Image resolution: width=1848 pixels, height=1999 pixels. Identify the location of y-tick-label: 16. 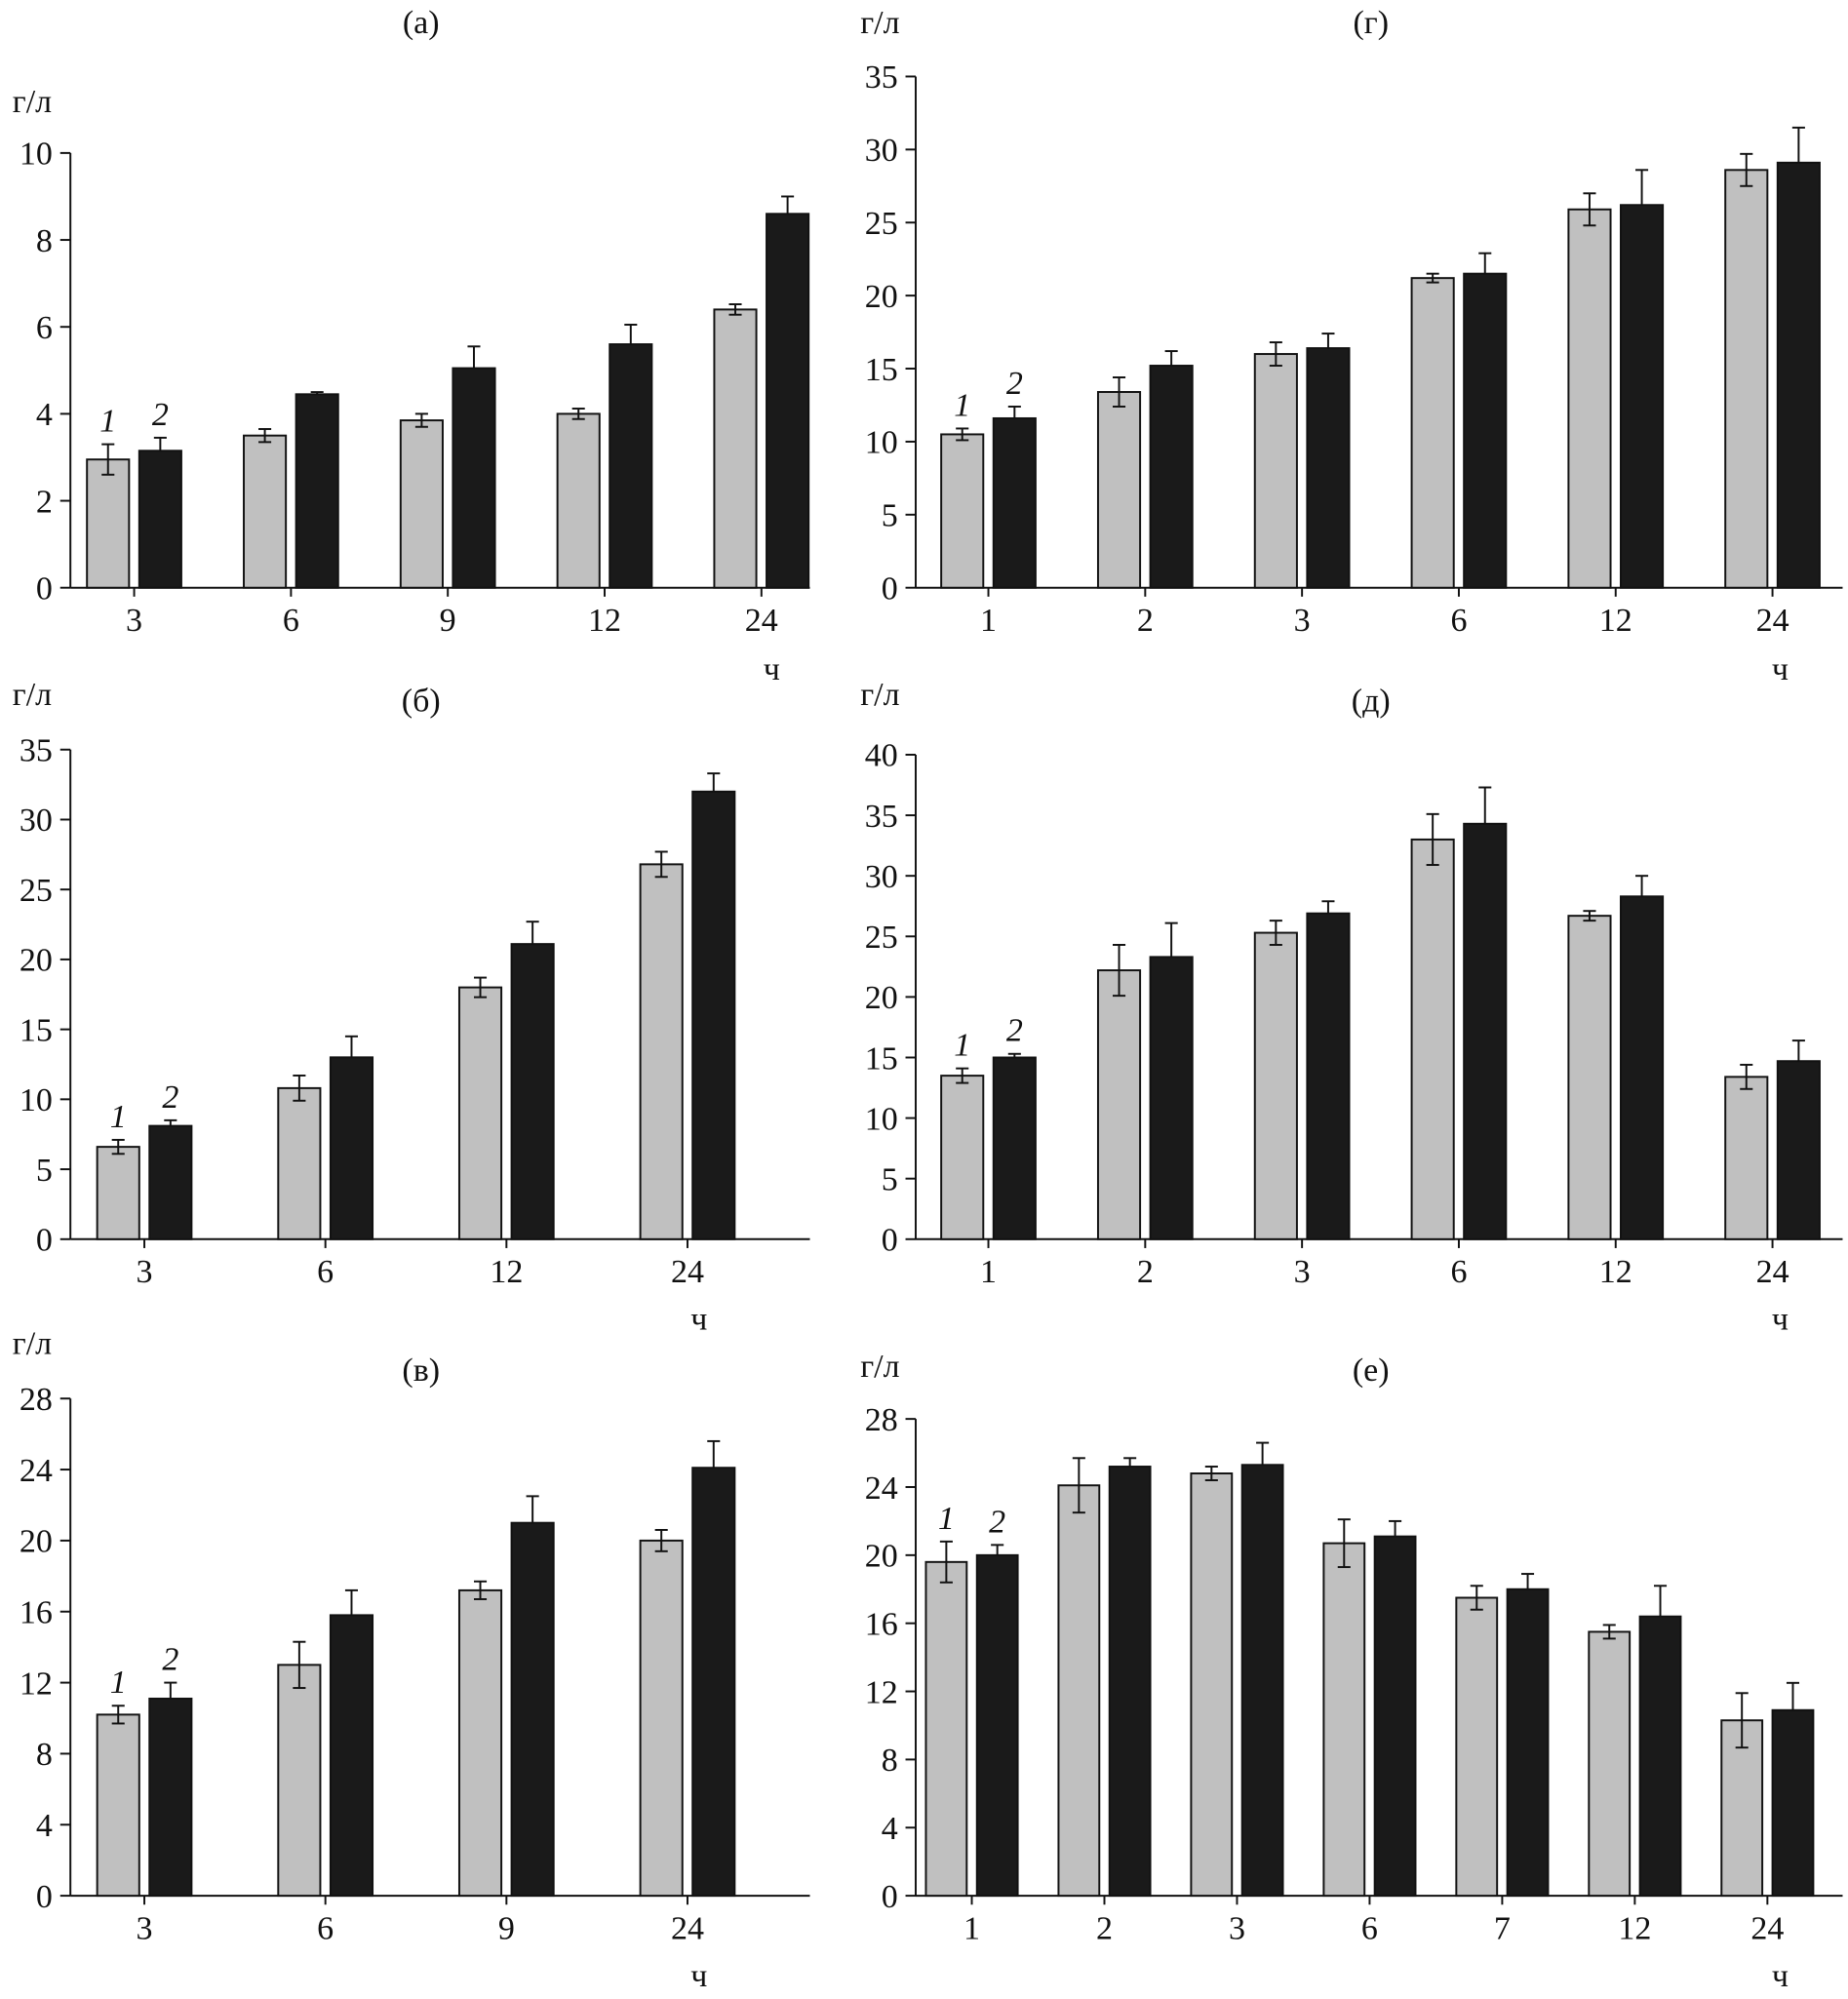
(881, 1624).